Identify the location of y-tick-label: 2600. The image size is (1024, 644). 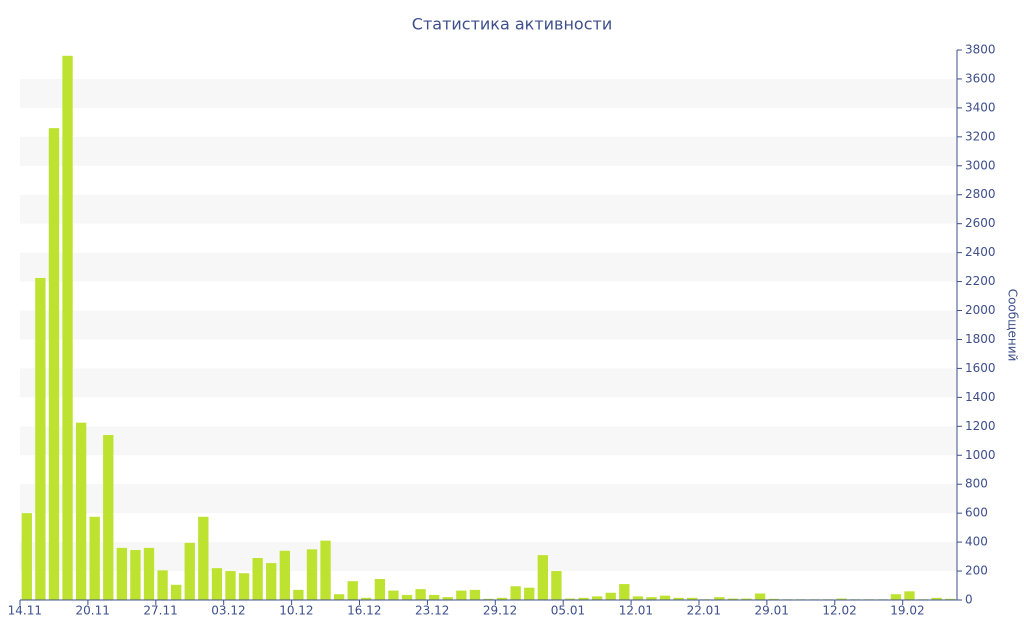
(980, 223).